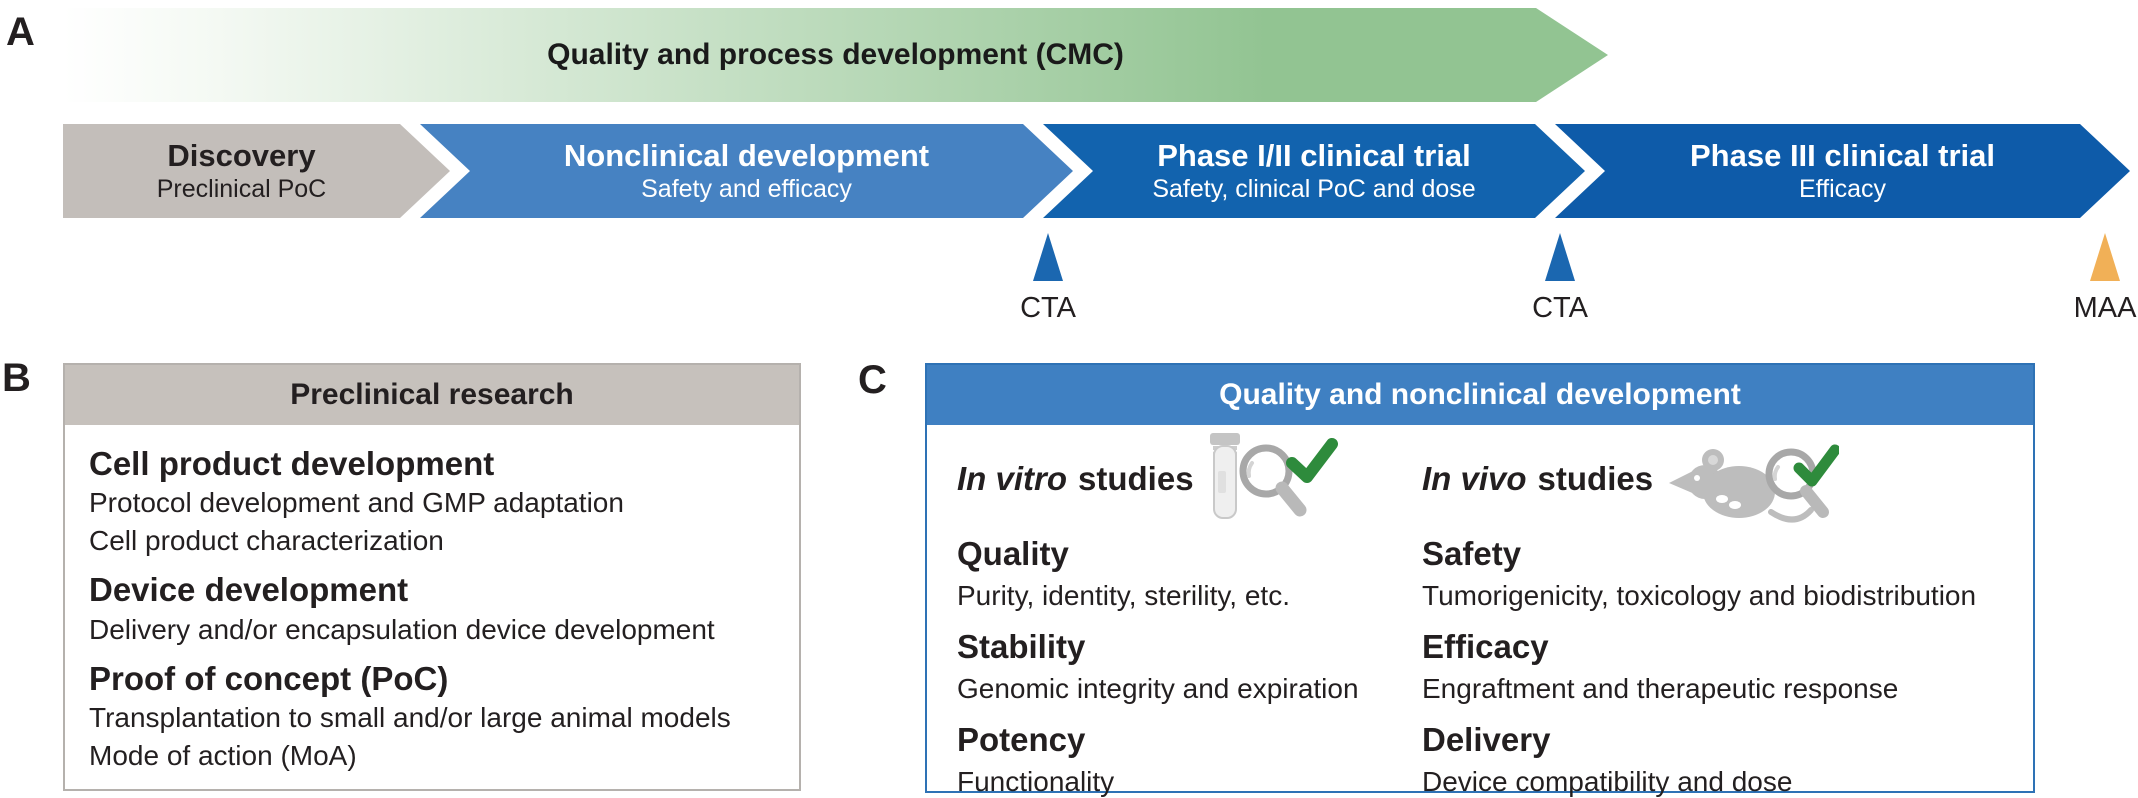  What do you see at coordinates (1660, 688) in the screenshot?
I see `item-desc: Engraftment and therapeutic response` at bounding box center [1660, 688].